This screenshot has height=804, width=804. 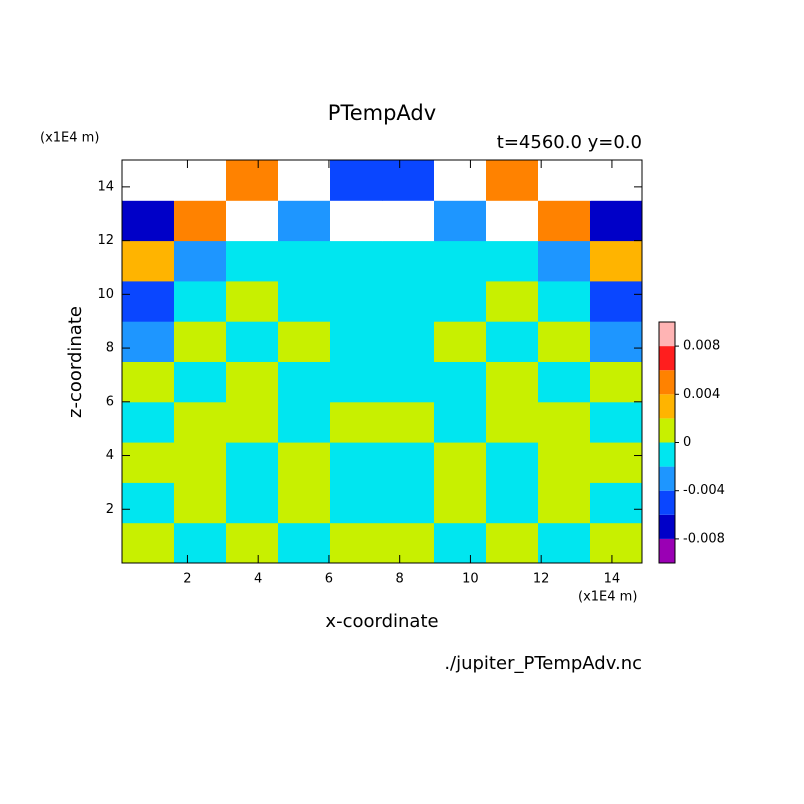 What do you see at coordinates (110, 401) in the screenshot?
I see `y-tick-label: 6` at bounding box center [110, 401].